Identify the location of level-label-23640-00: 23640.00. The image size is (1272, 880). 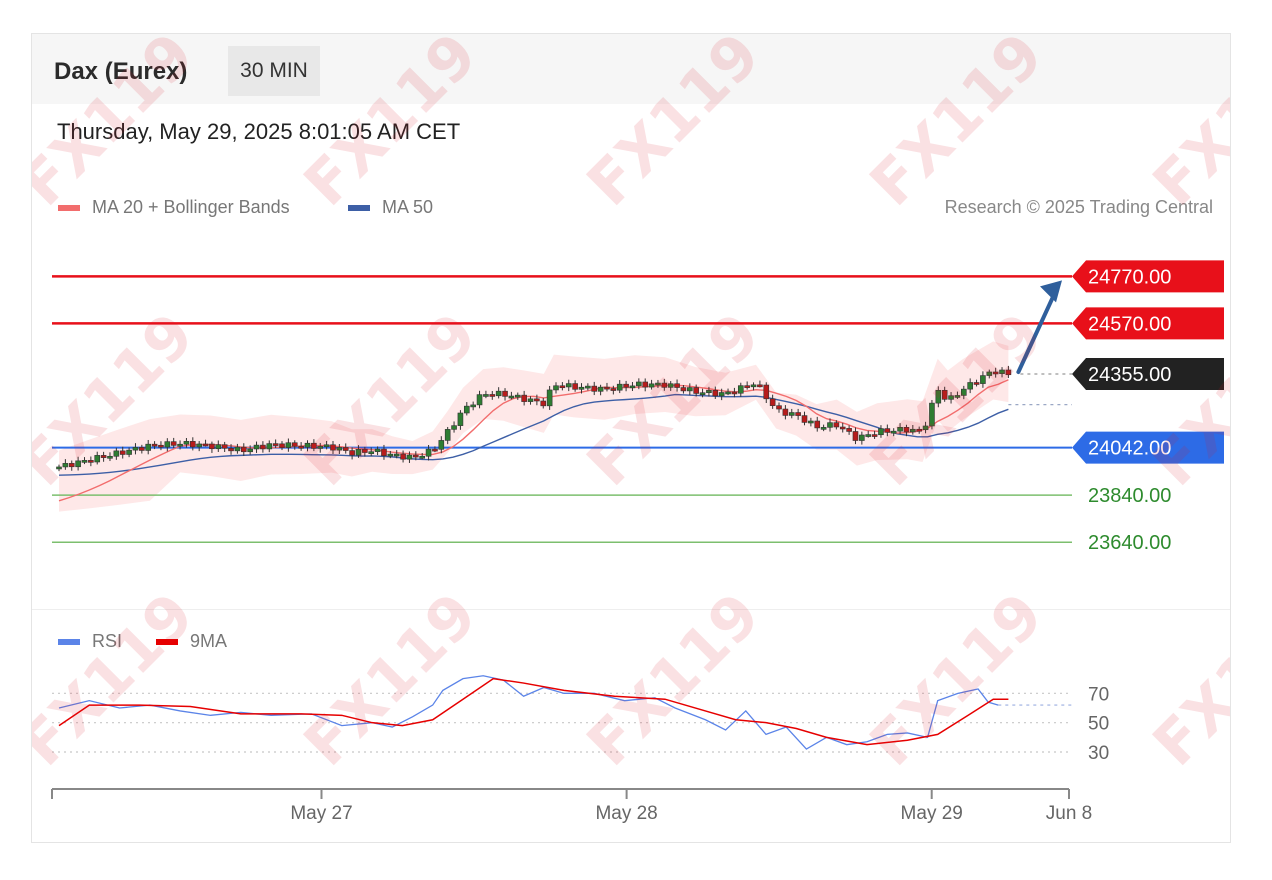
(1129, 543).